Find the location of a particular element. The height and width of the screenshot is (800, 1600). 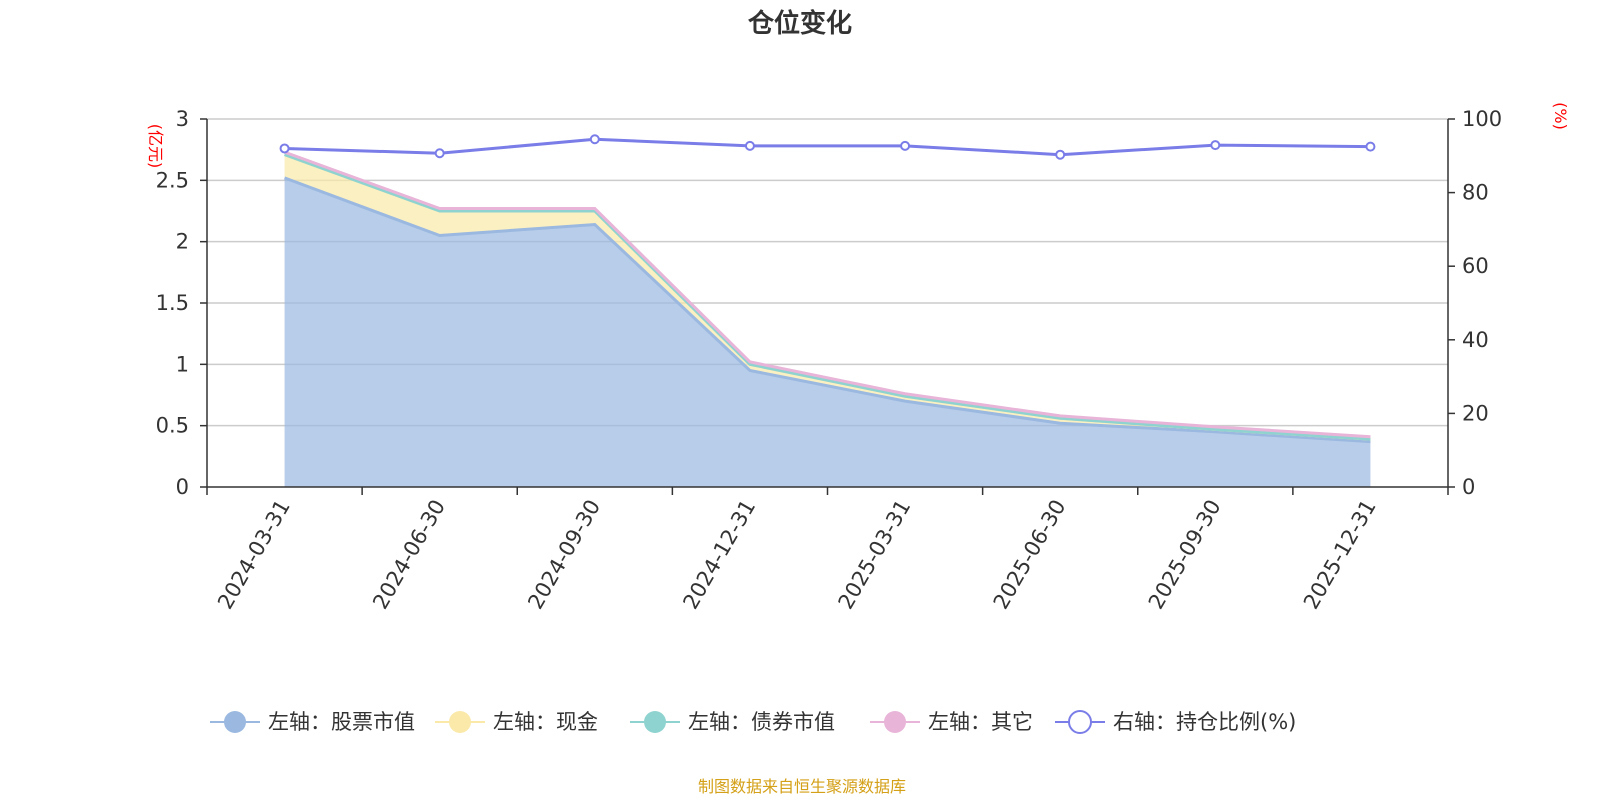

x-tick-label: 2025-06-30 is located at coordinates (1030, 555).